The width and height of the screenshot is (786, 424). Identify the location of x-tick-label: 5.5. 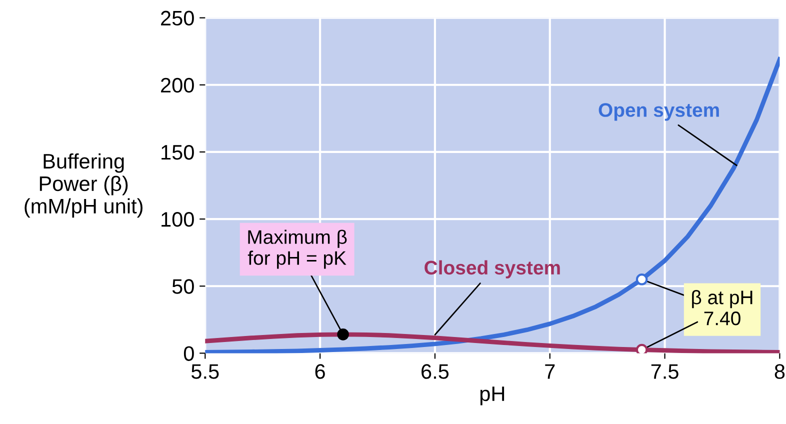
(205, 371).